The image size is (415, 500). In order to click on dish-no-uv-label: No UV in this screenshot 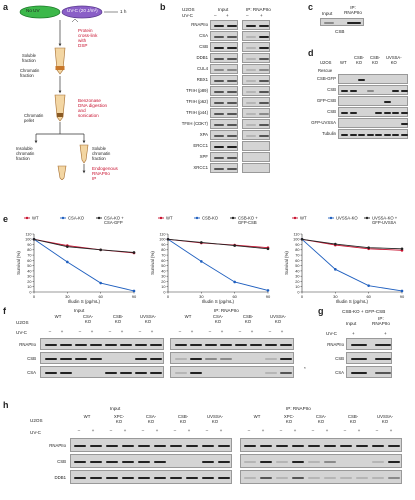, I will do `click(33, 10)`.